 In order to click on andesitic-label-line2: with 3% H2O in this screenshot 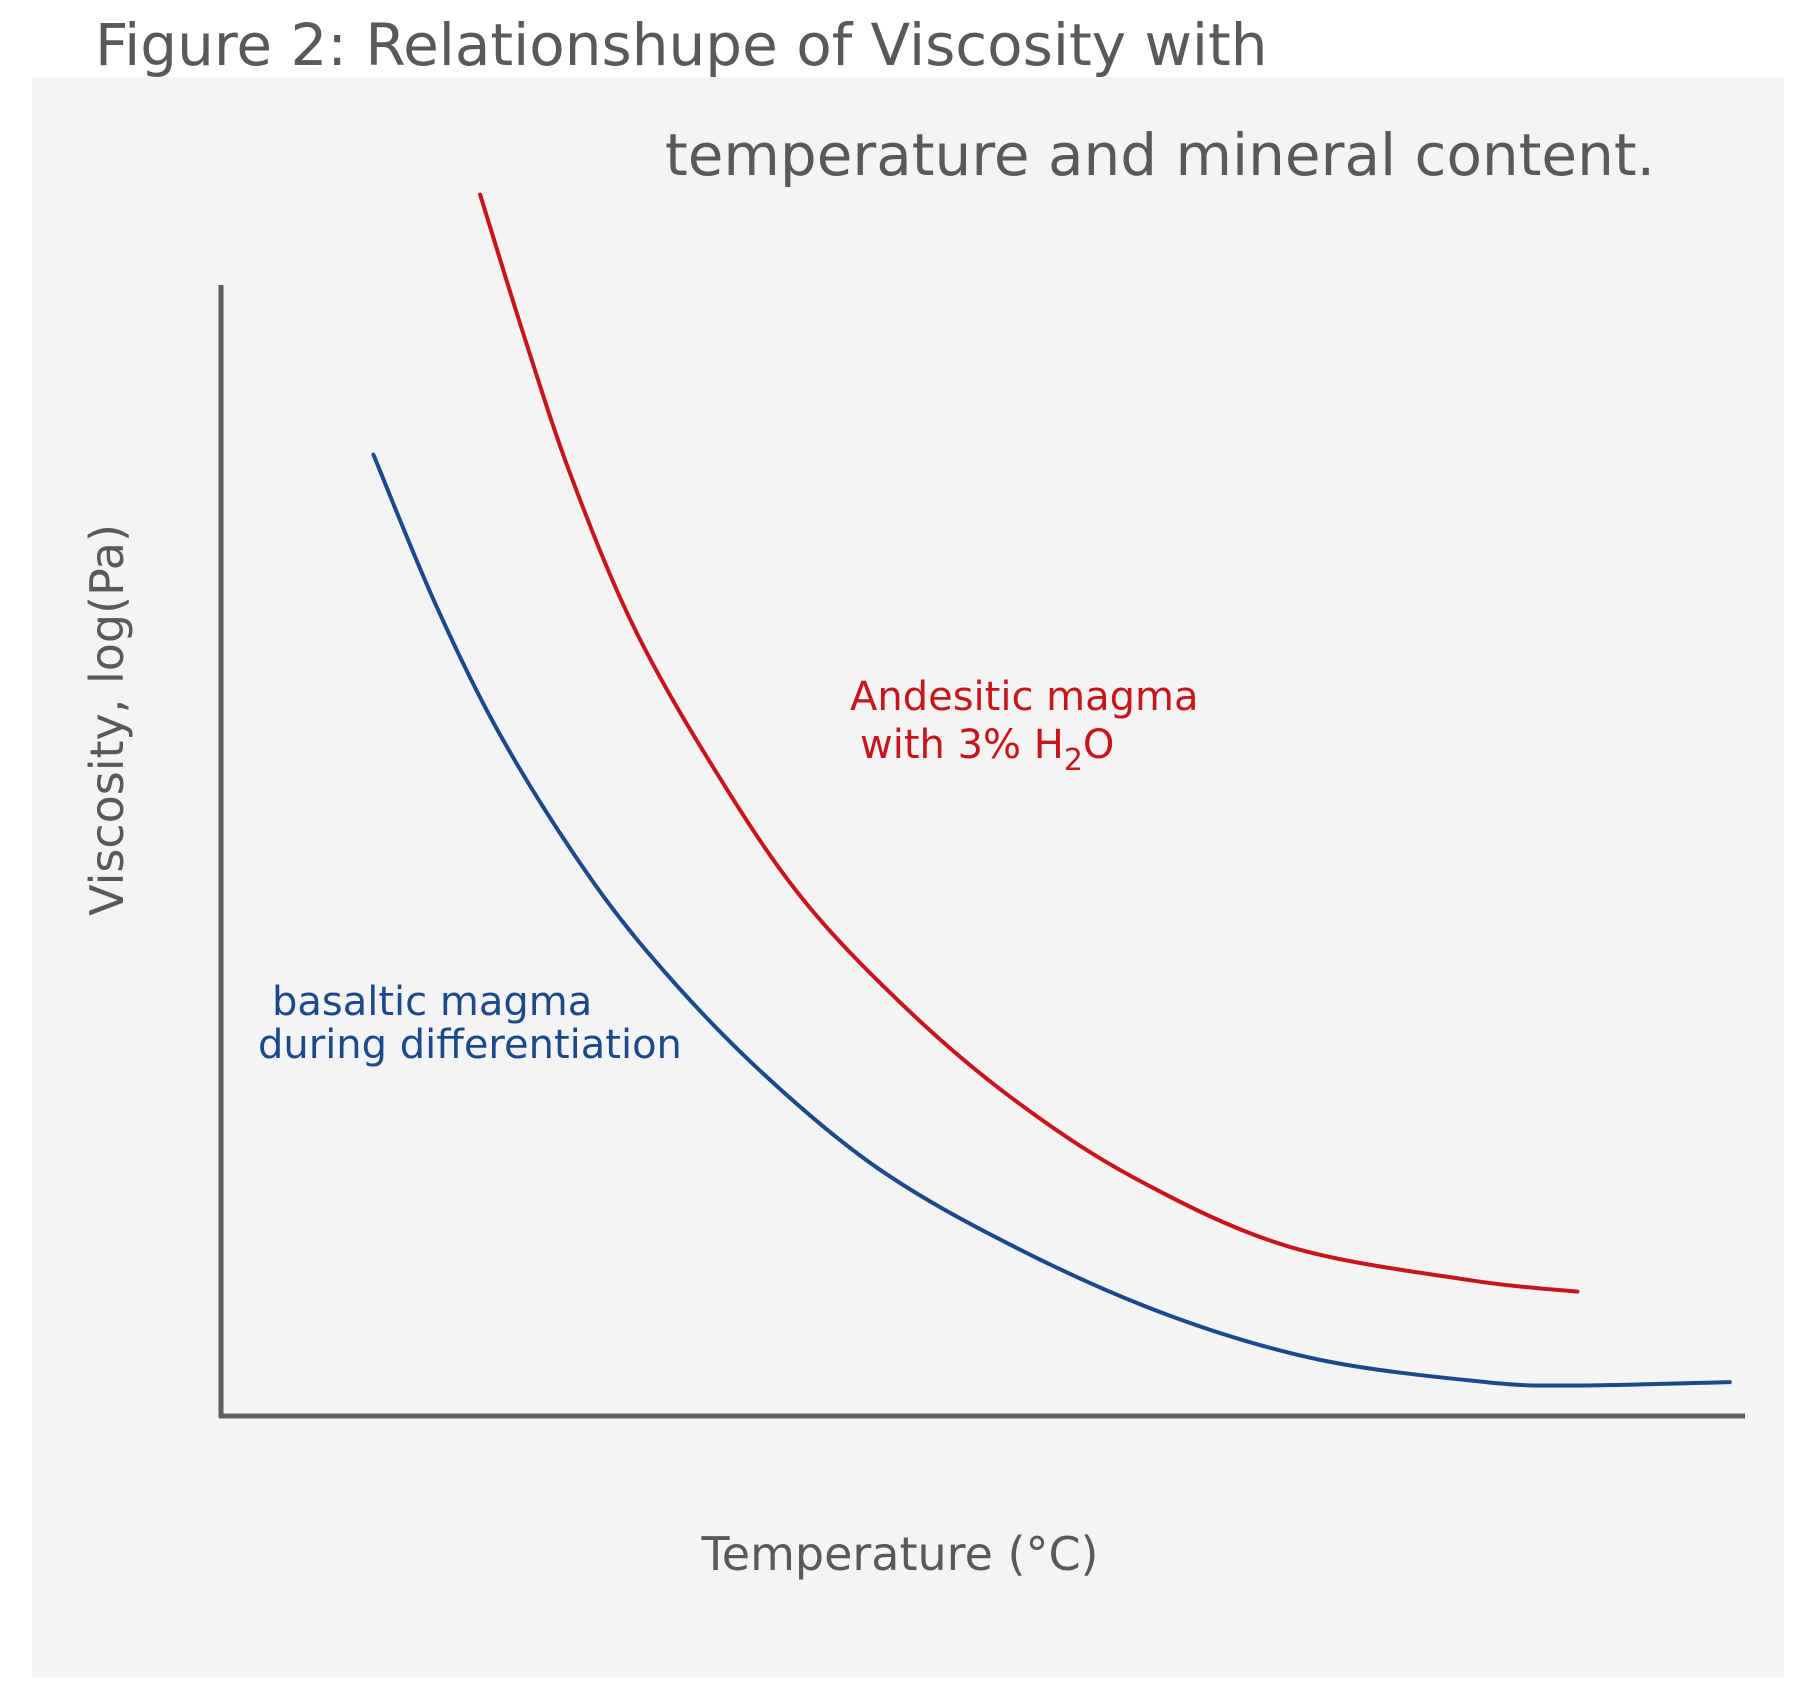, I will do `click(987, 750)`.